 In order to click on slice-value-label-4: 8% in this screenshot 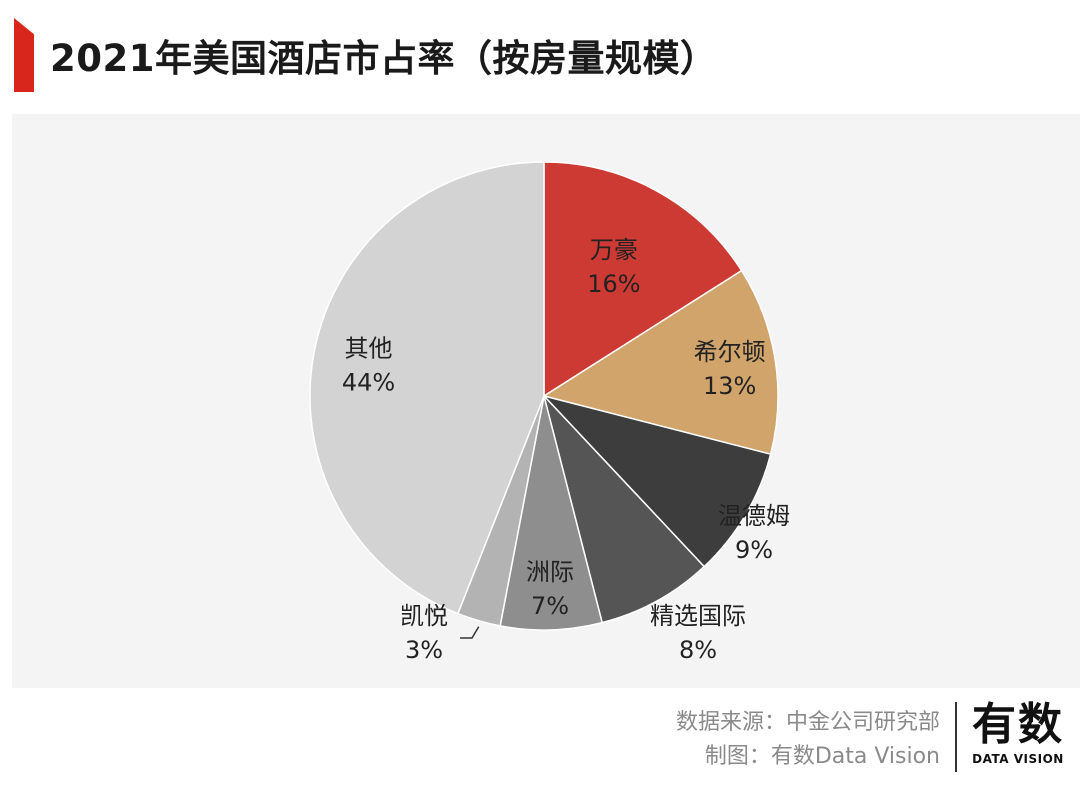, I will do `click(698, 650)`.